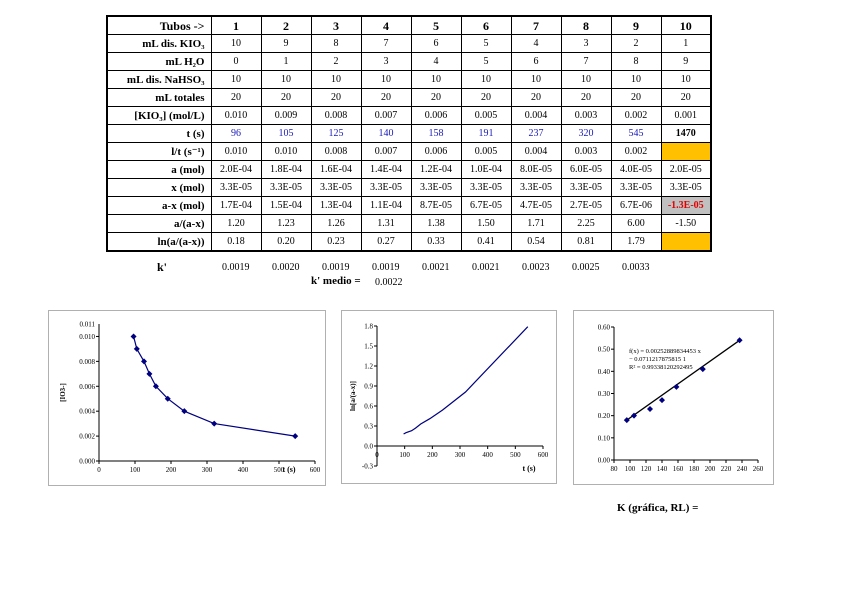  What do you see at coordinates (466, 380) in the screenshot?
I see `series-line` at bounding box center [466, 380].